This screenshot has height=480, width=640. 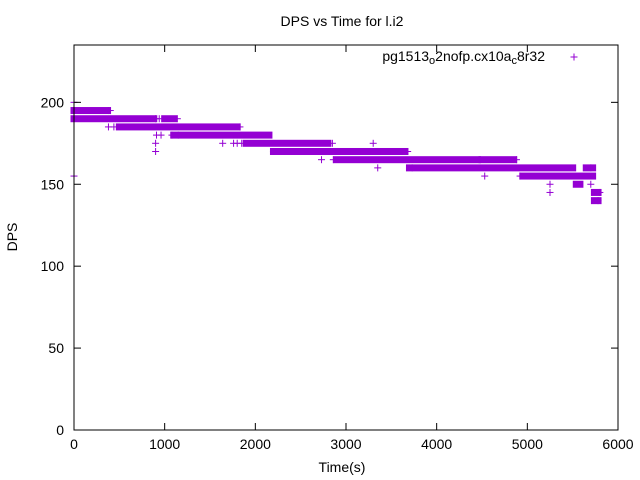 I want to click on x-tick-label: 3000, so click(x=345, y=444).